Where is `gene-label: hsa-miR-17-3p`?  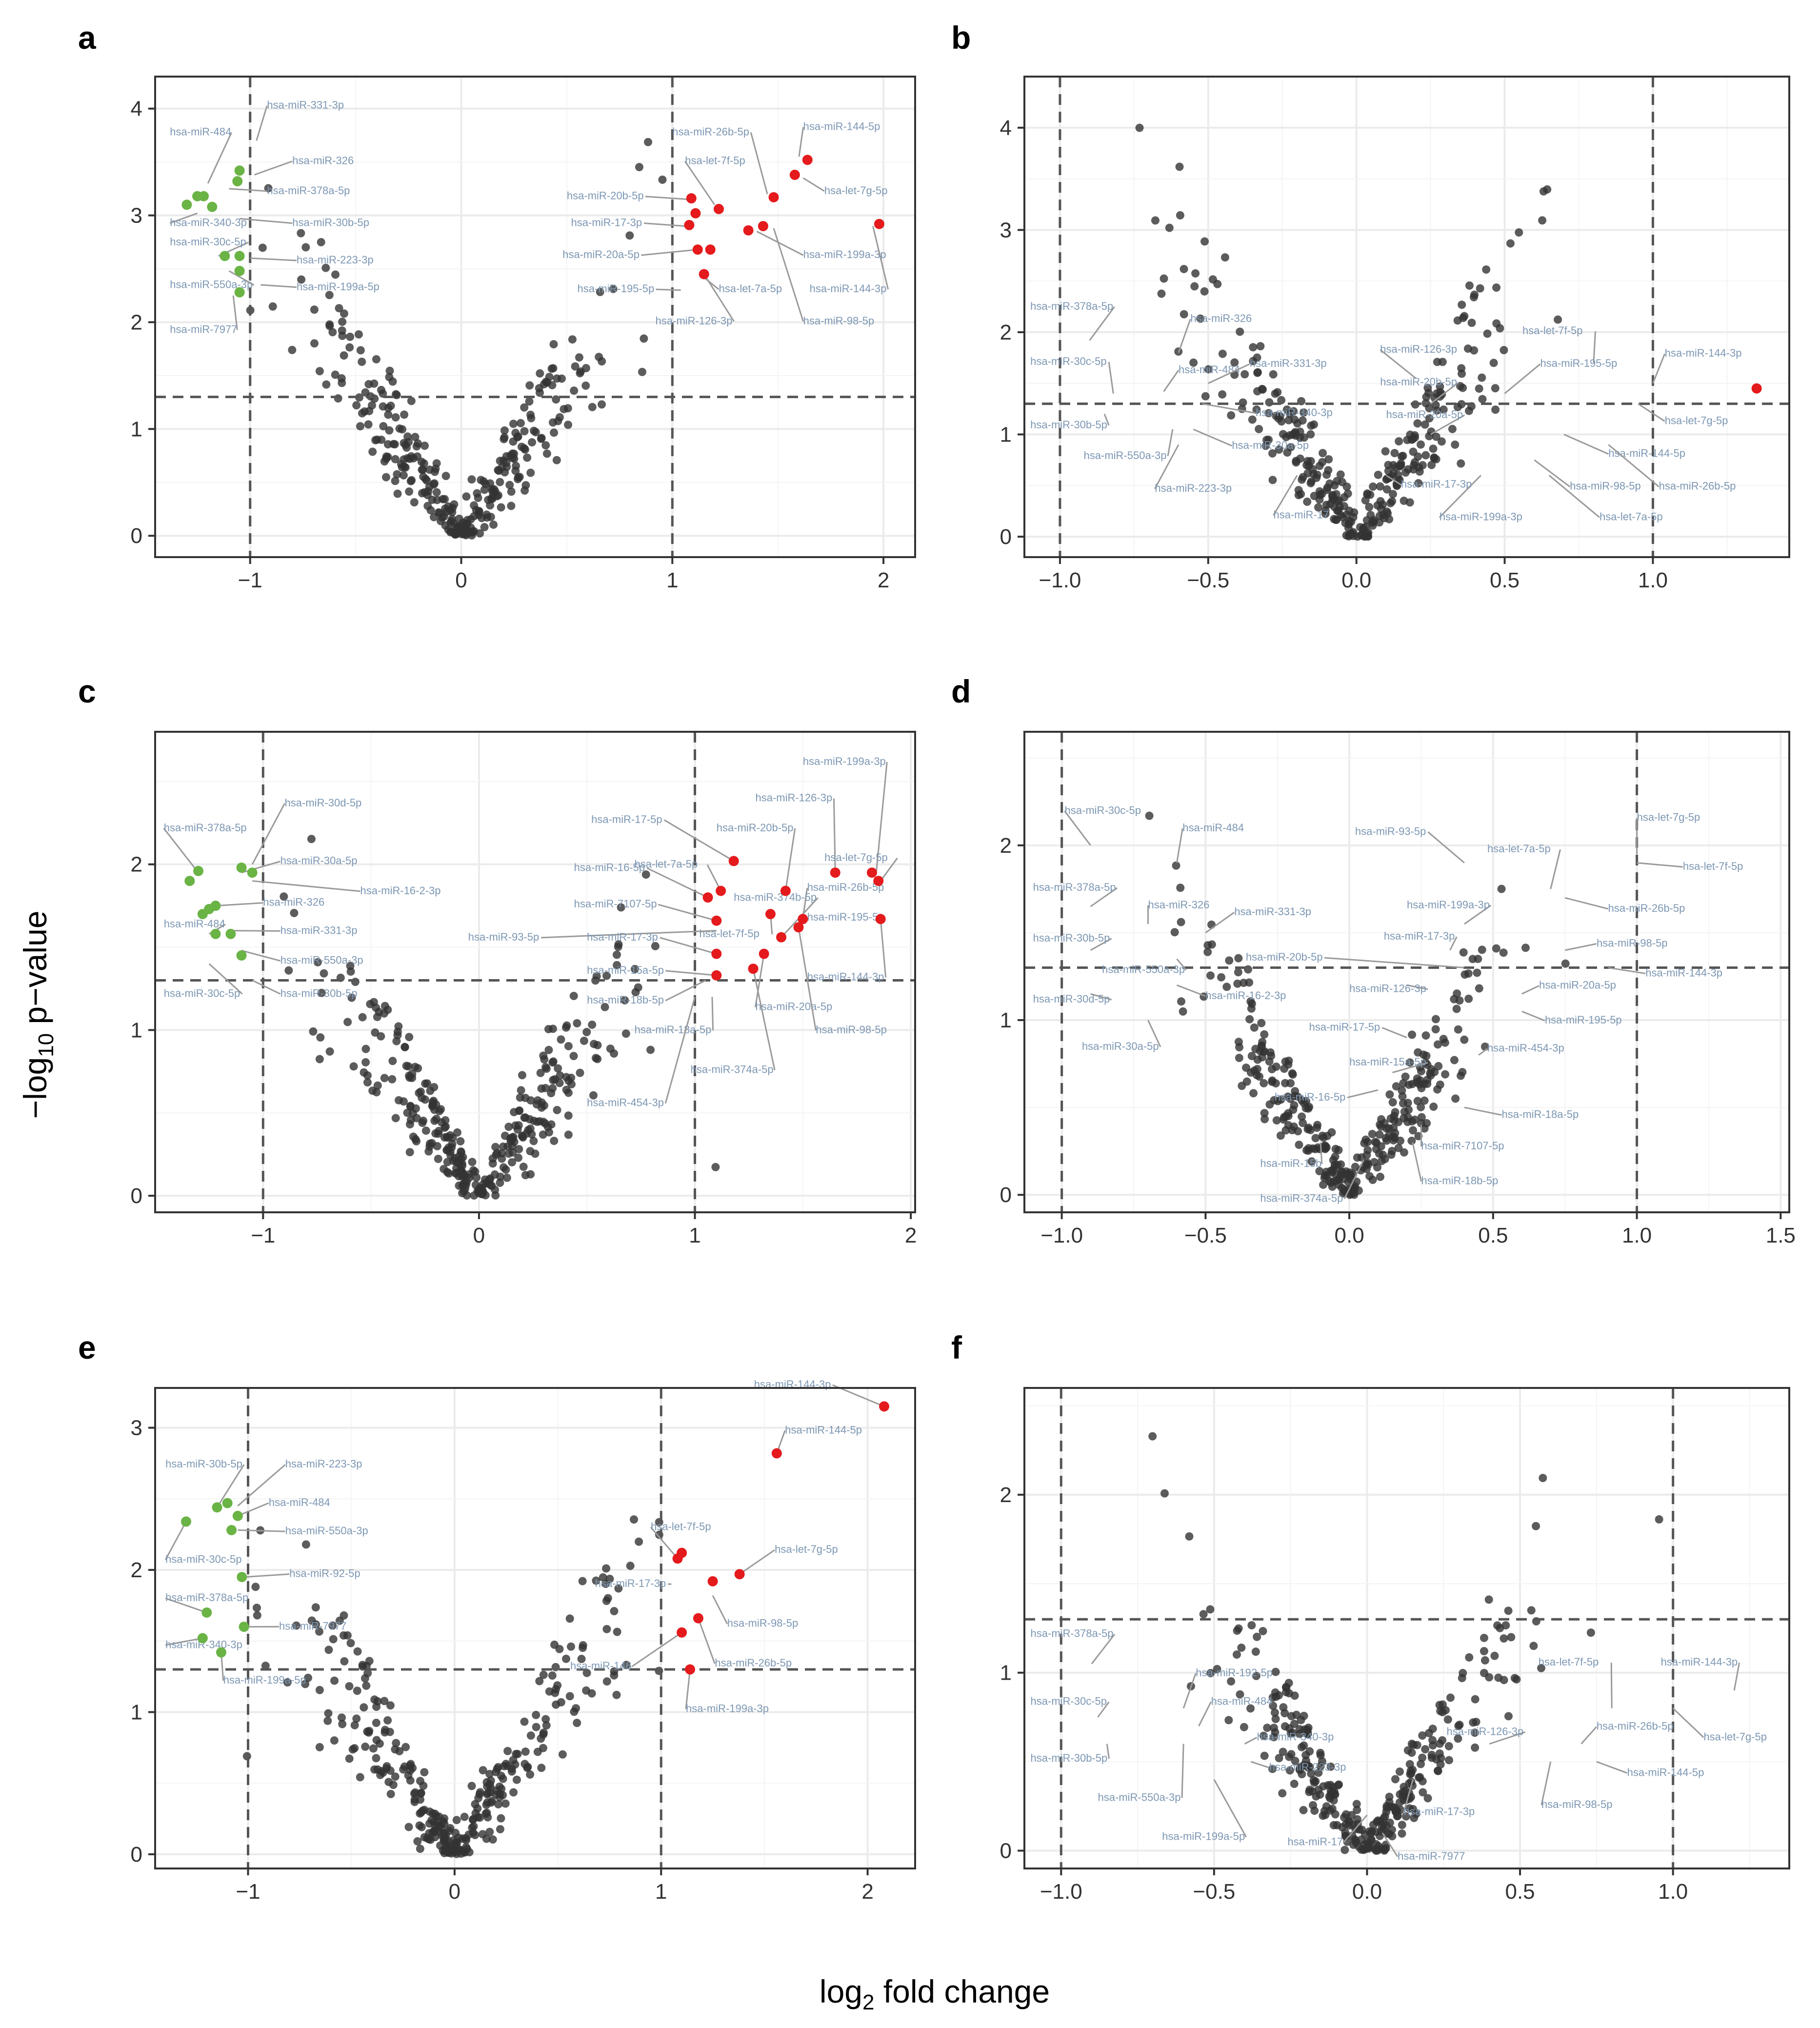 gene-label: hsa-miR-17-3p is located at coordinates (1419, 936).